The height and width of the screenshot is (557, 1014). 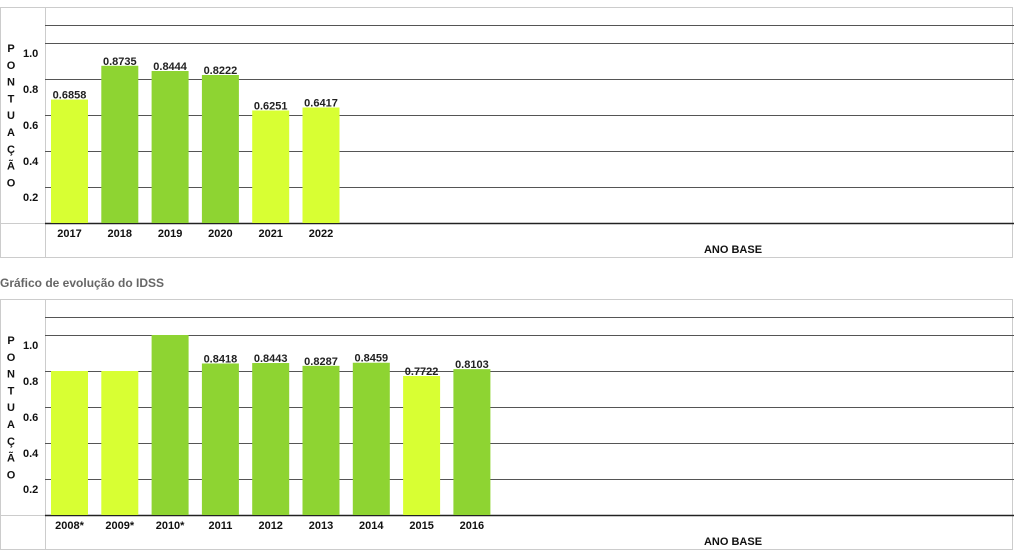 I want to click on data-label: 0.6858, so click(x=70, y=96).